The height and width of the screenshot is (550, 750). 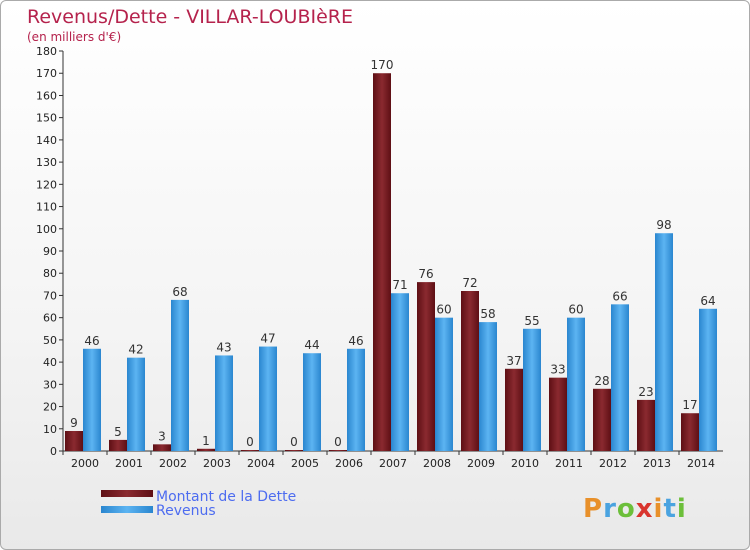 I want to click on bar-revenus-value-label: 68, so click(x=179, y=292).